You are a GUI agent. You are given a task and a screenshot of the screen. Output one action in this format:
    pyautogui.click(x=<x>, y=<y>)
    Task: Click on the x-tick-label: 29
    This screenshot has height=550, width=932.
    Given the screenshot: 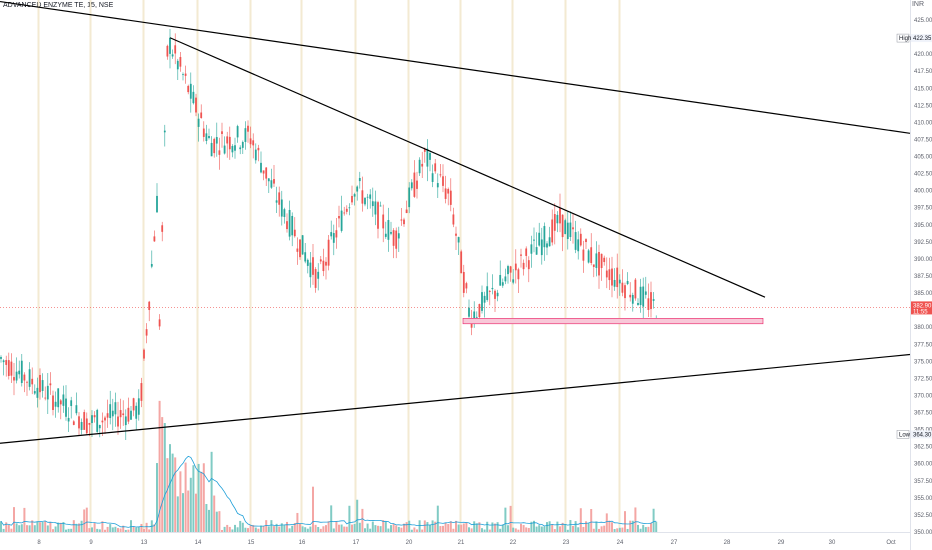 What is the action you would take?
    pyautogui.click(x=781, y=543)
    